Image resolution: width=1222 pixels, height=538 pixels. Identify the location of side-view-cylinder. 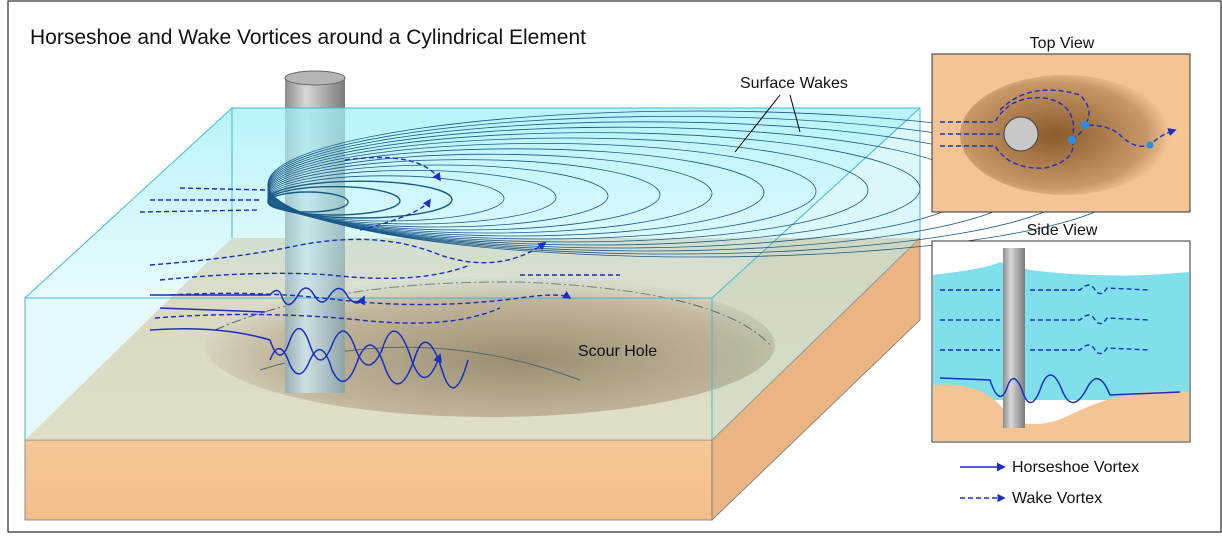
(1014, 338).